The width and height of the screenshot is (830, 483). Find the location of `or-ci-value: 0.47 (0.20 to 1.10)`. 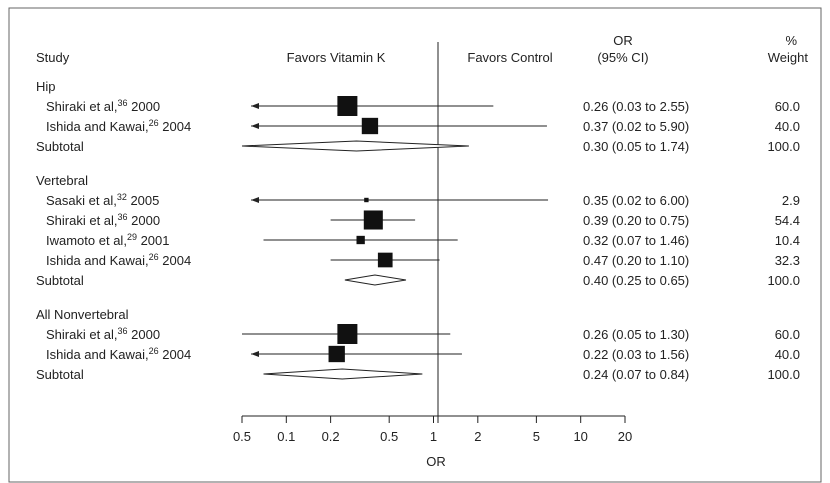

or-ci-value: 0.47 (0.20 to 1.10) is located at coordinates (636, 260).